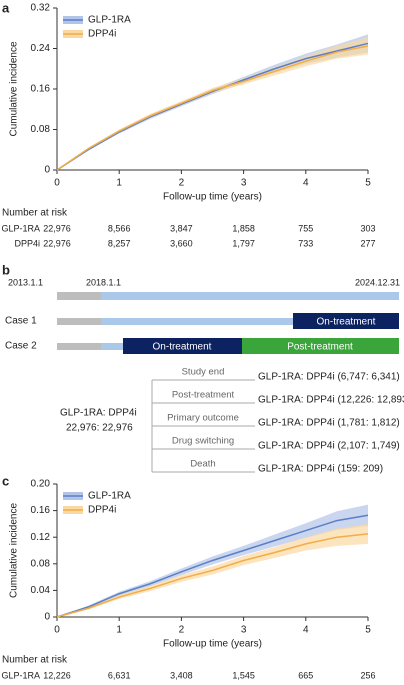  Describe the element at coordinates (305, 243) in the screenshot. I see `risk-count: 733` at that location.